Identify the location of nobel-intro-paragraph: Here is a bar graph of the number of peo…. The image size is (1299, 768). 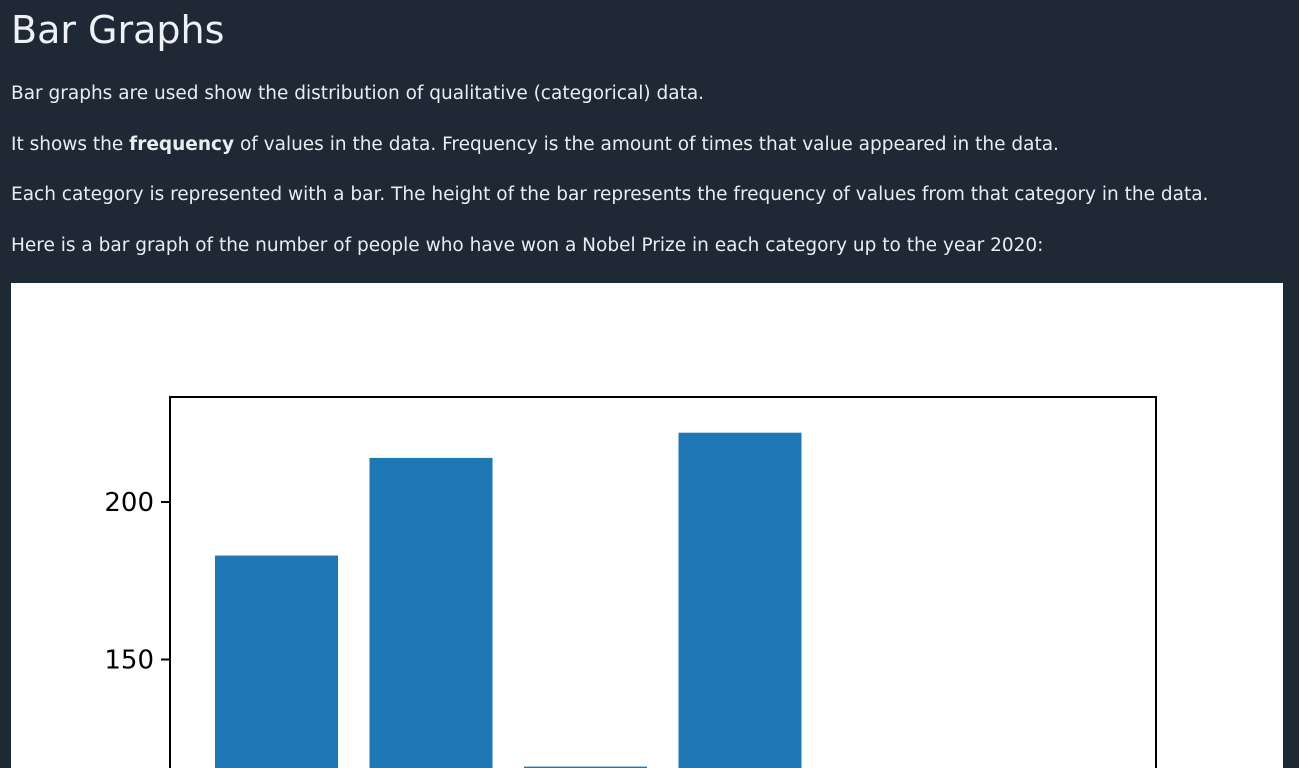
(527, 245).